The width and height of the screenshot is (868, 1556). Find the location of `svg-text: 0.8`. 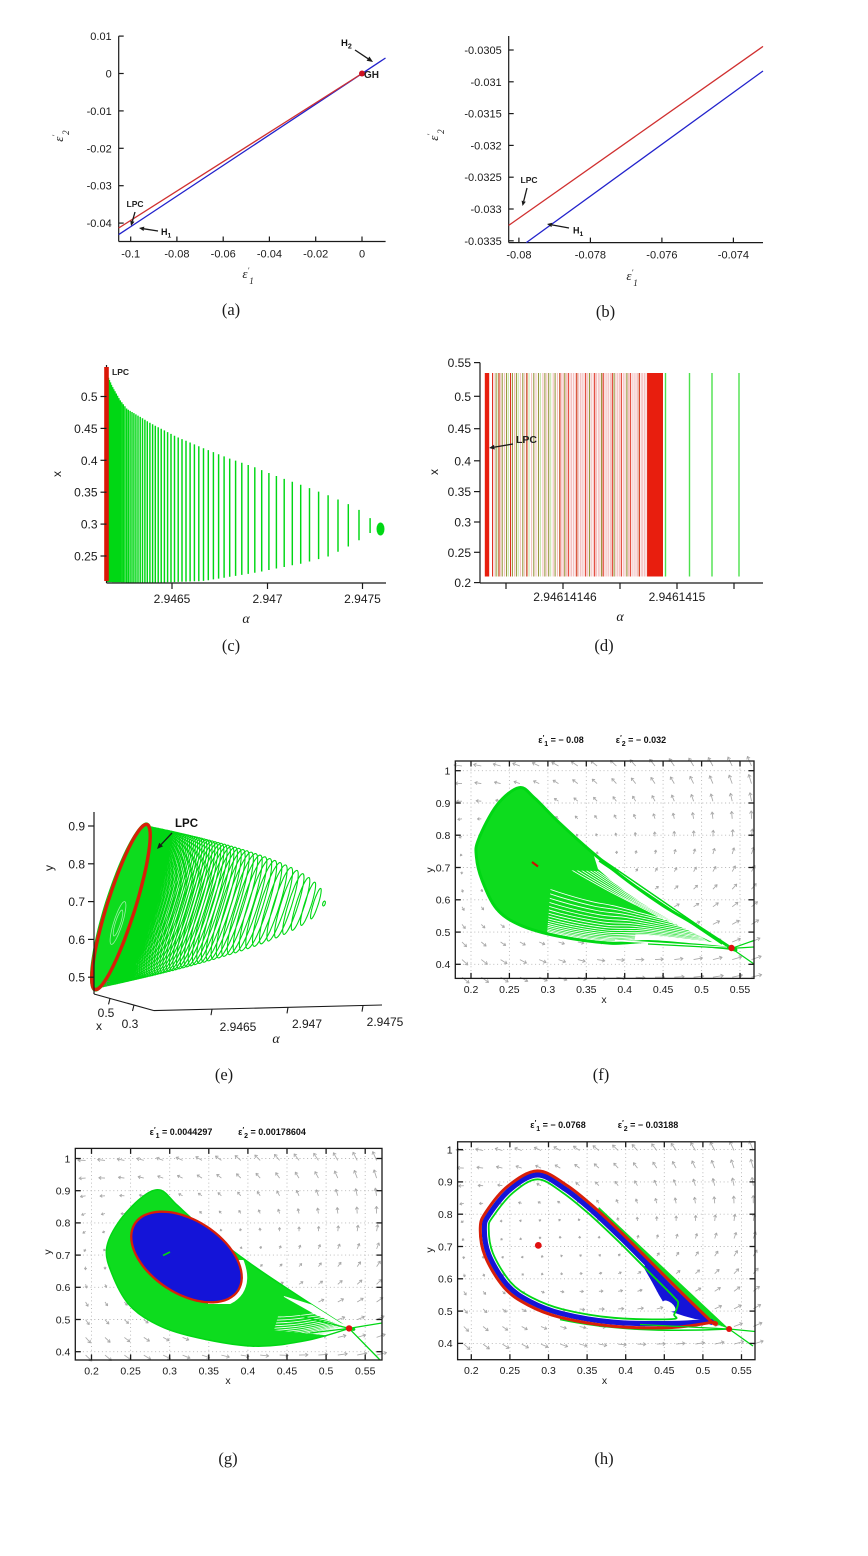

svg-text: 0.8 is located at coordinates (63, 1224).